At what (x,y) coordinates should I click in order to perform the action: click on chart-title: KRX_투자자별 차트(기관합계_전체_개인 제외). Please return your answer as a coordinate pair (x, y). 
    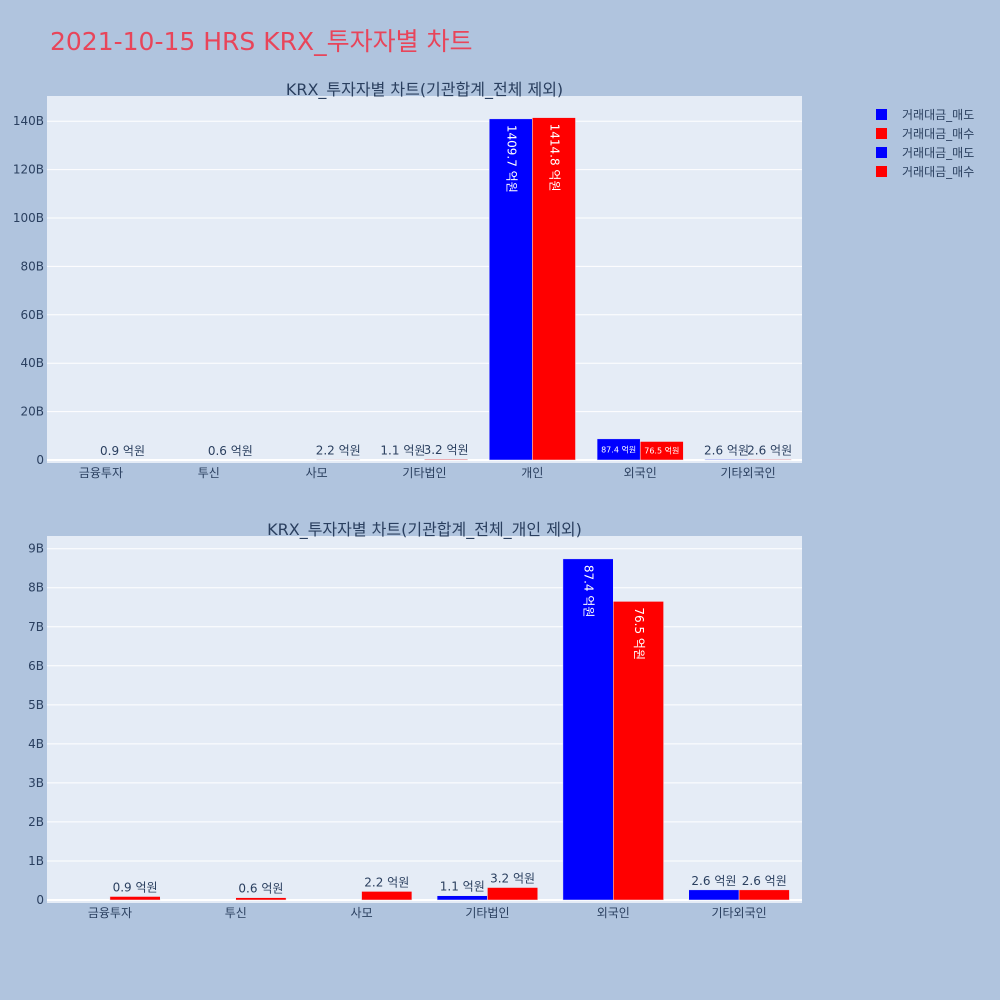
    Looking at the image, I should click on (424, 530).